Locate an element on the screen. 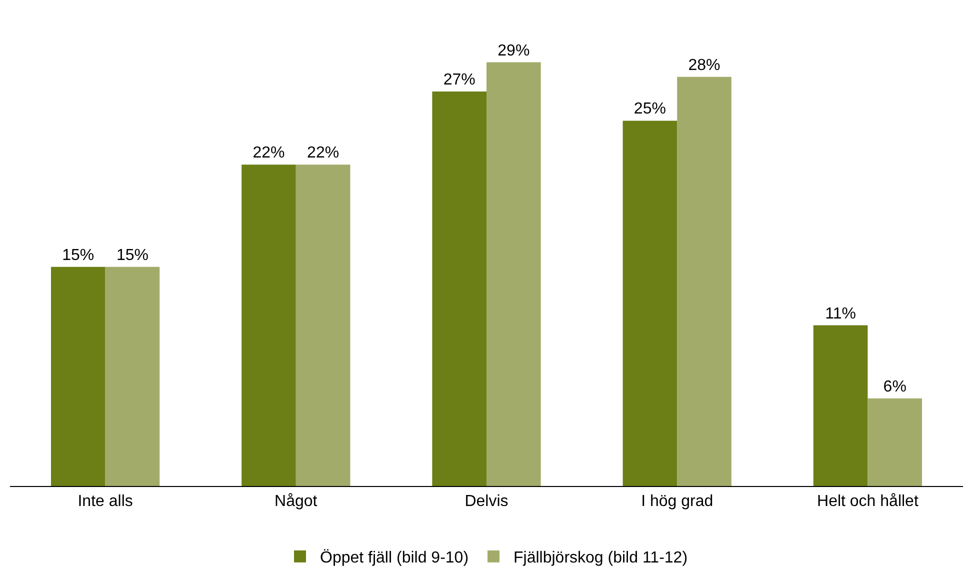 This screenshot has height=583, width=973. data-label: 6% is located at coordinates (894, 387).